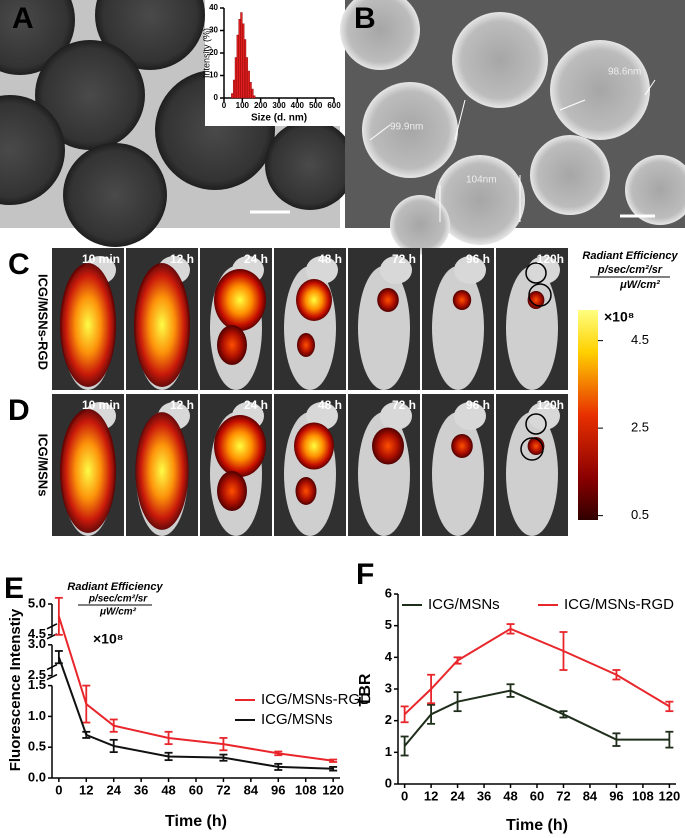 This screenshot has height=838, width=685. Describe the element at coordinates (37, 643) in the screenshot. I see `y-tick-label: 3.0` at that location.